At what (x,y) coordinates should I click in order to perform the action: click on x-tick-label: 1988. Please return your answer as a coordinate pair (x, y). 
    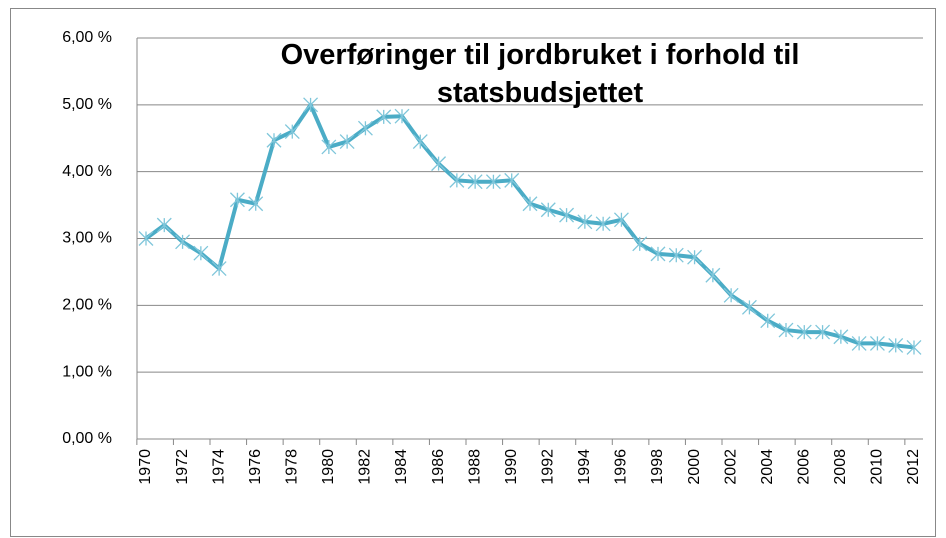
    Looking at the image, I should click on (474, 467).